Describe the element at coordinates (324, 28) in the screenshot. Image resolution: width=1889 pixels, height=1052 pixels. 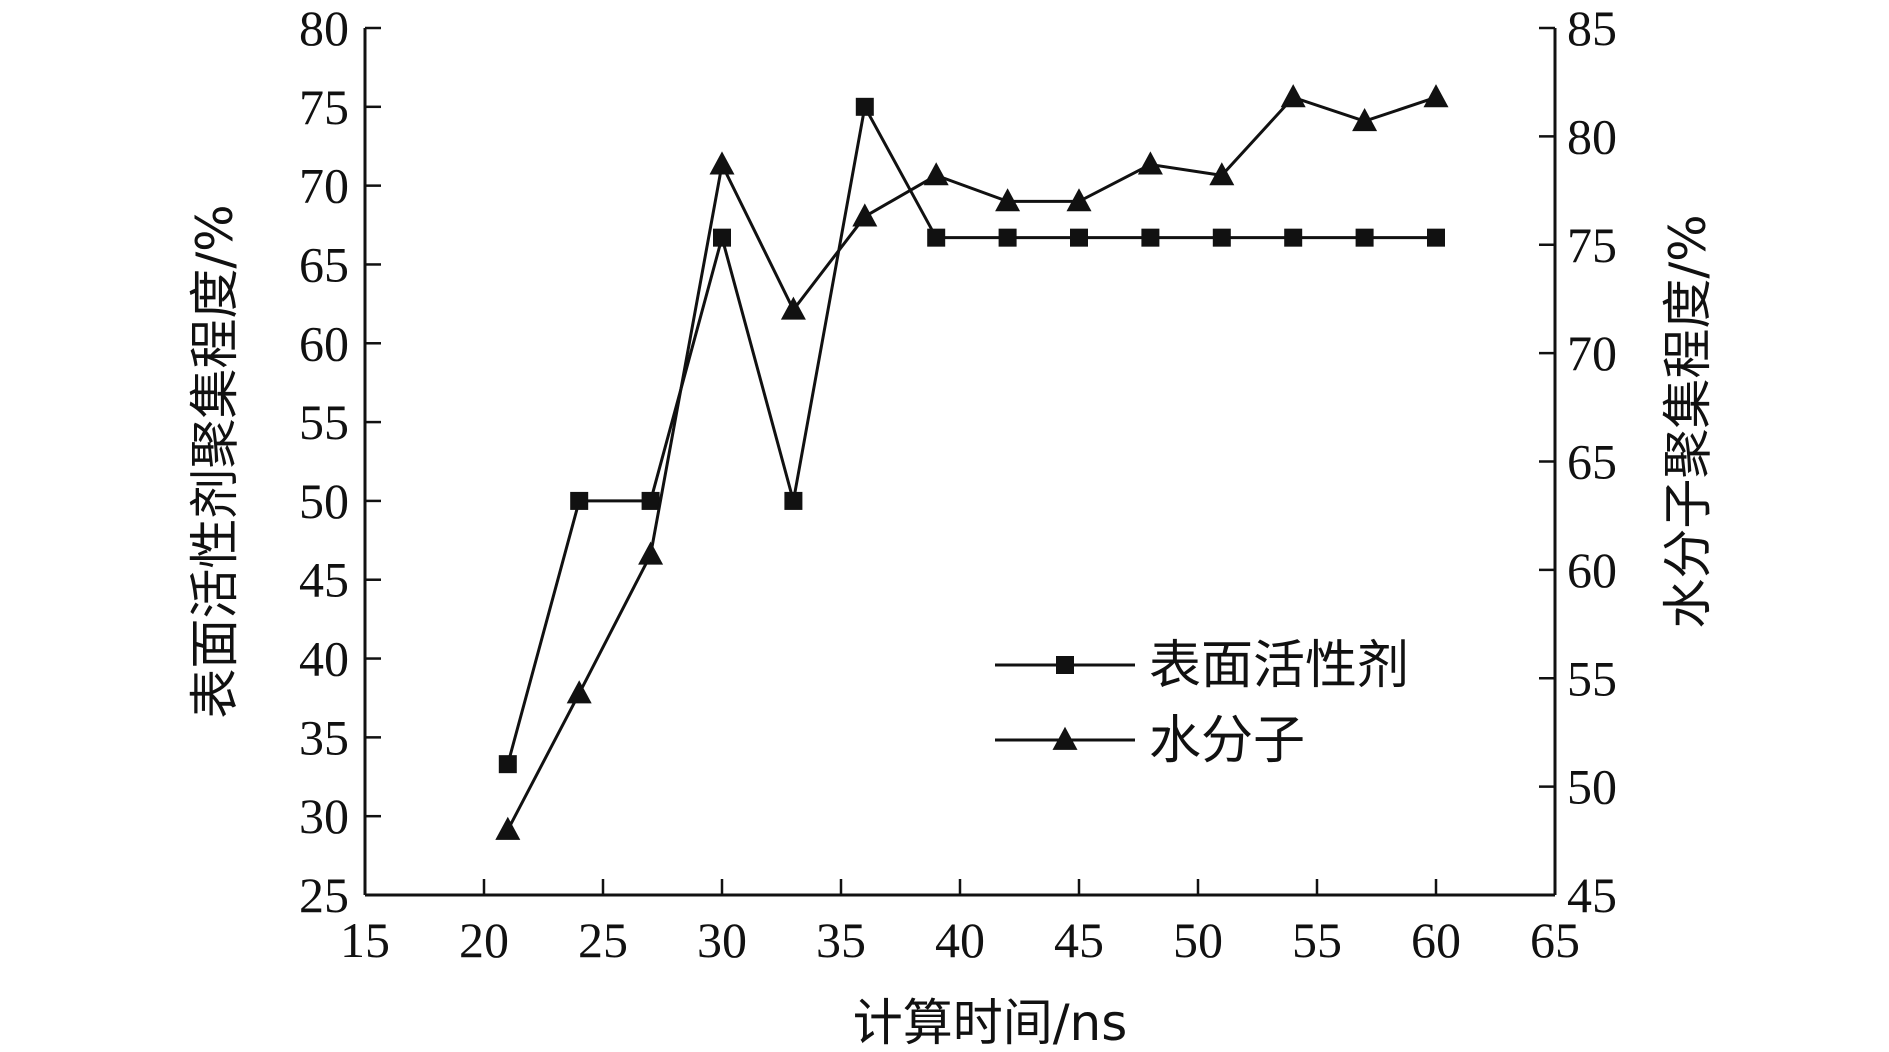
I see `y-tick-label-left: 80` at that location.